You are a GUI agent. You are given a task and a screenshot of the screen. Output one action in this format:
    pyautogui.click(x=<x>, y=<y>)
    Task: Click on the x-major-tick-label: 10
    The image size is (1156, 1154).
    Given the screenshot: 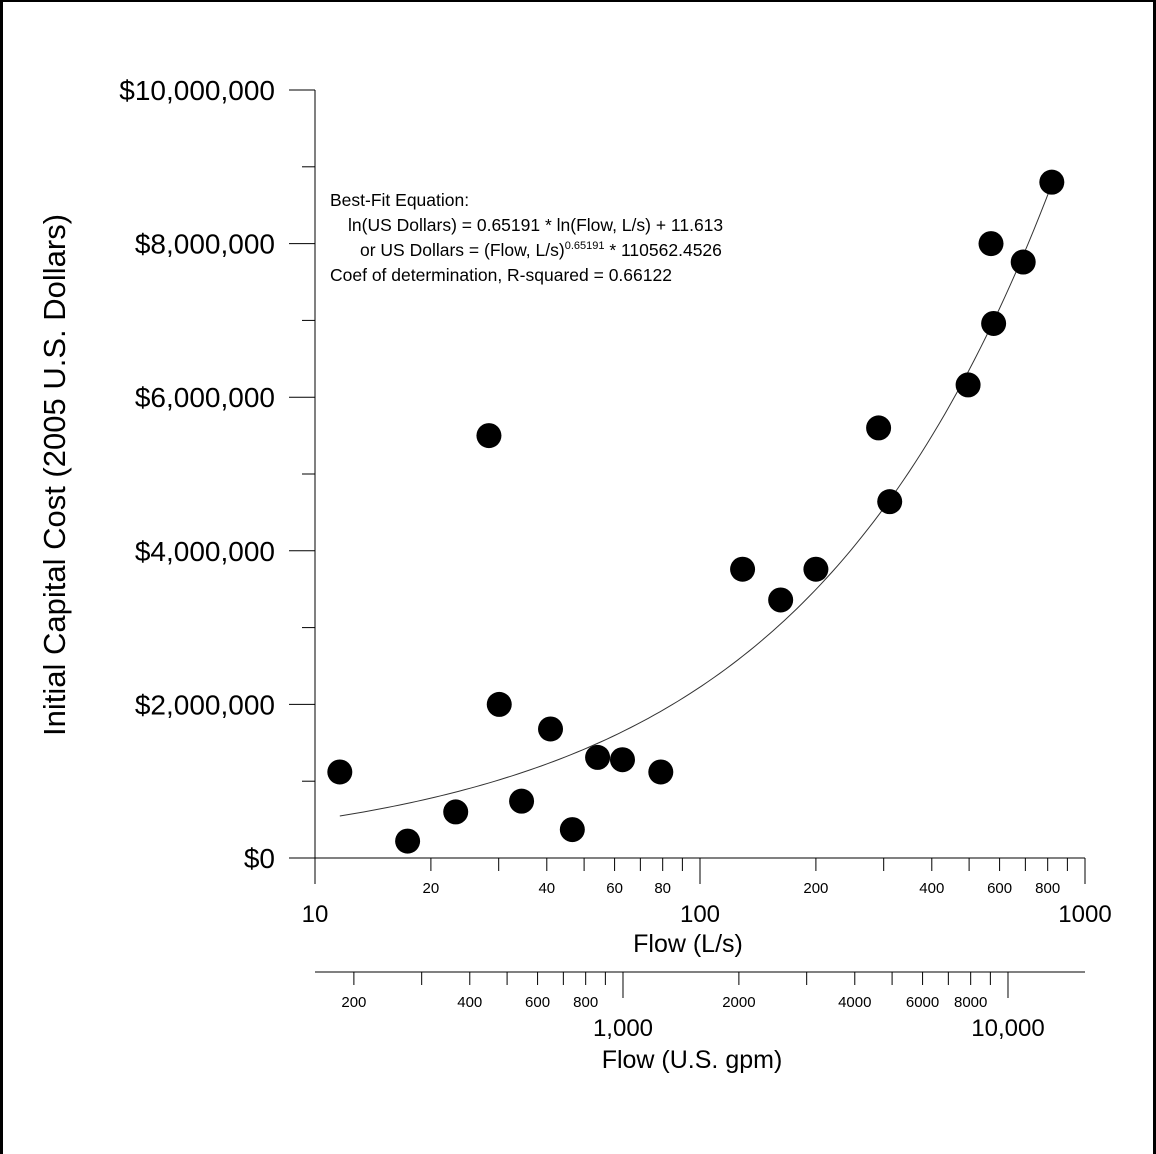 What is the action you would take?
    pyautogui.click(x=315, y=914)
    